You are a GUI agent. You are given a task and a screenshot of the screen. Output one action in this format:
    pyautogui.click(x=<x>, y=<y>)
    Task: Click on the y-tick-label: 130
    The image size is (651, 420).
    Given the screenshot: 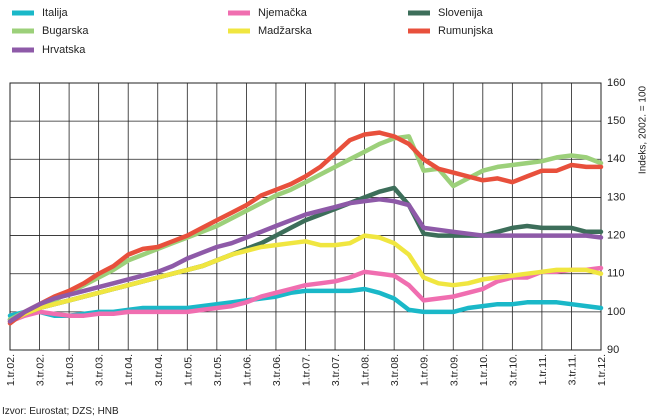 What is the action you would take?
    pyautogui.click(x=616, y=197)
    